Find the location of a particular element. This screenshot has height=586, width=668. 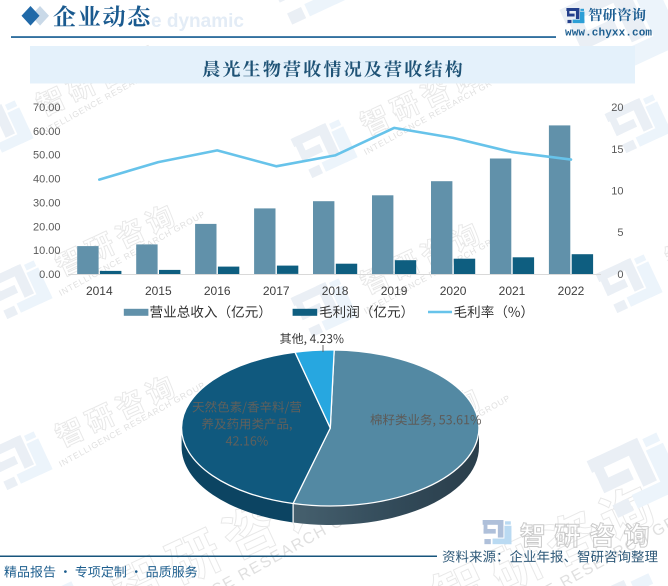

svg-text: 10.00 is located at coordinates (47, 251).